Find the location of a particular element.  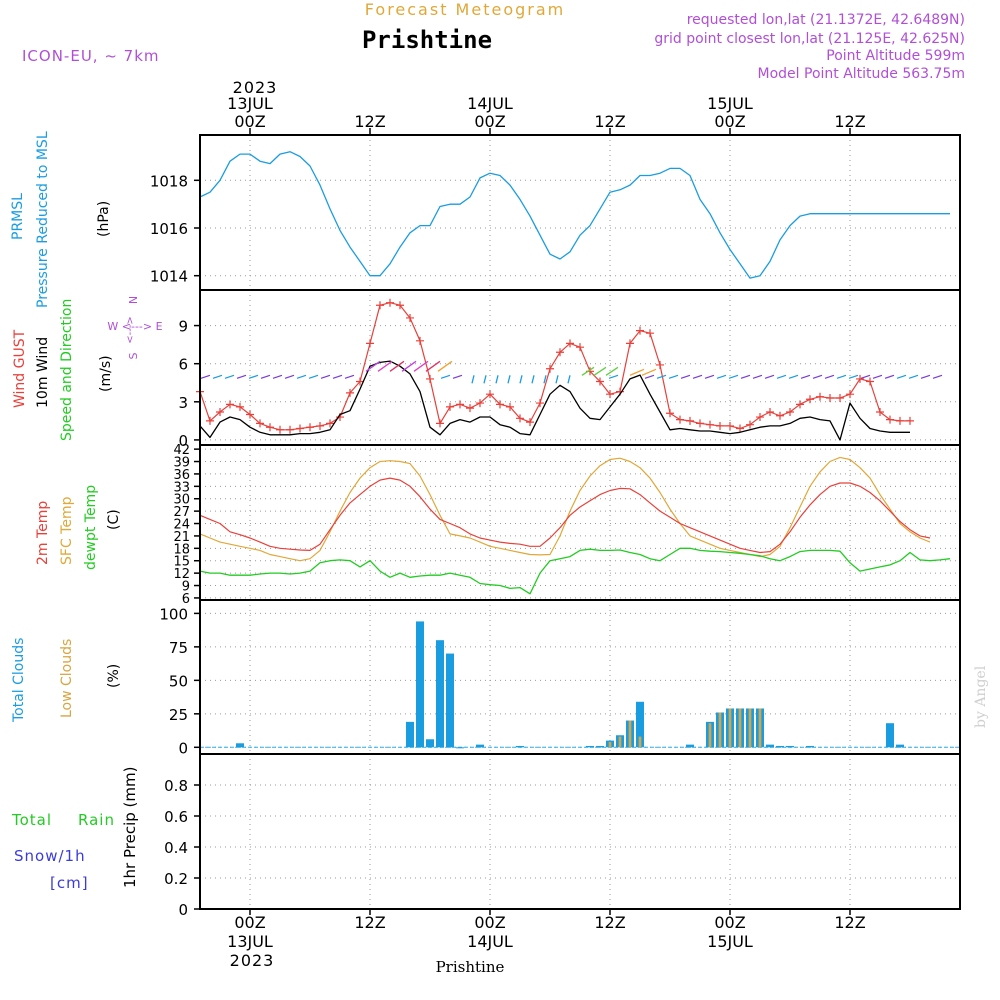

precip-tick-label: 0.2 is located at coordinates (176, 879).